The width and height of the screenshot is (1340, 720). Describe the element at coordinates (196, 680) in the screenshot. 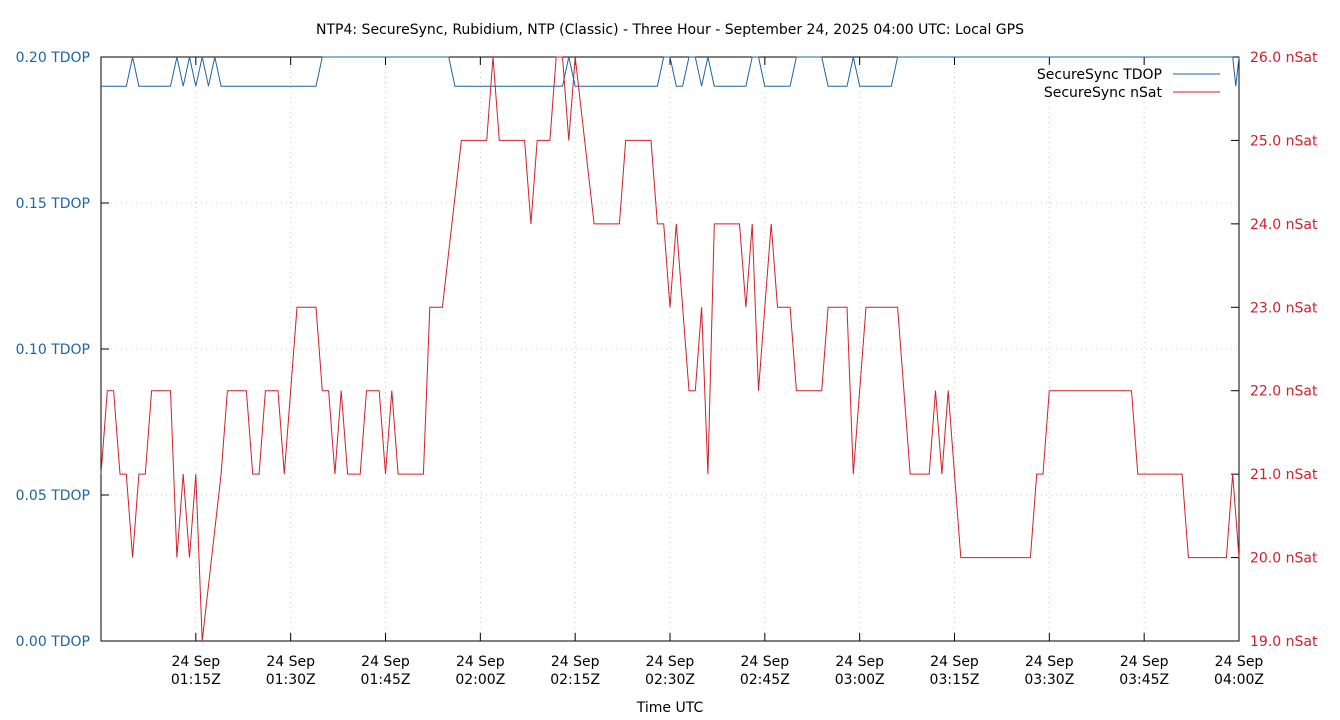

I see `x-tick-label-time: 01:15Z` at that location.